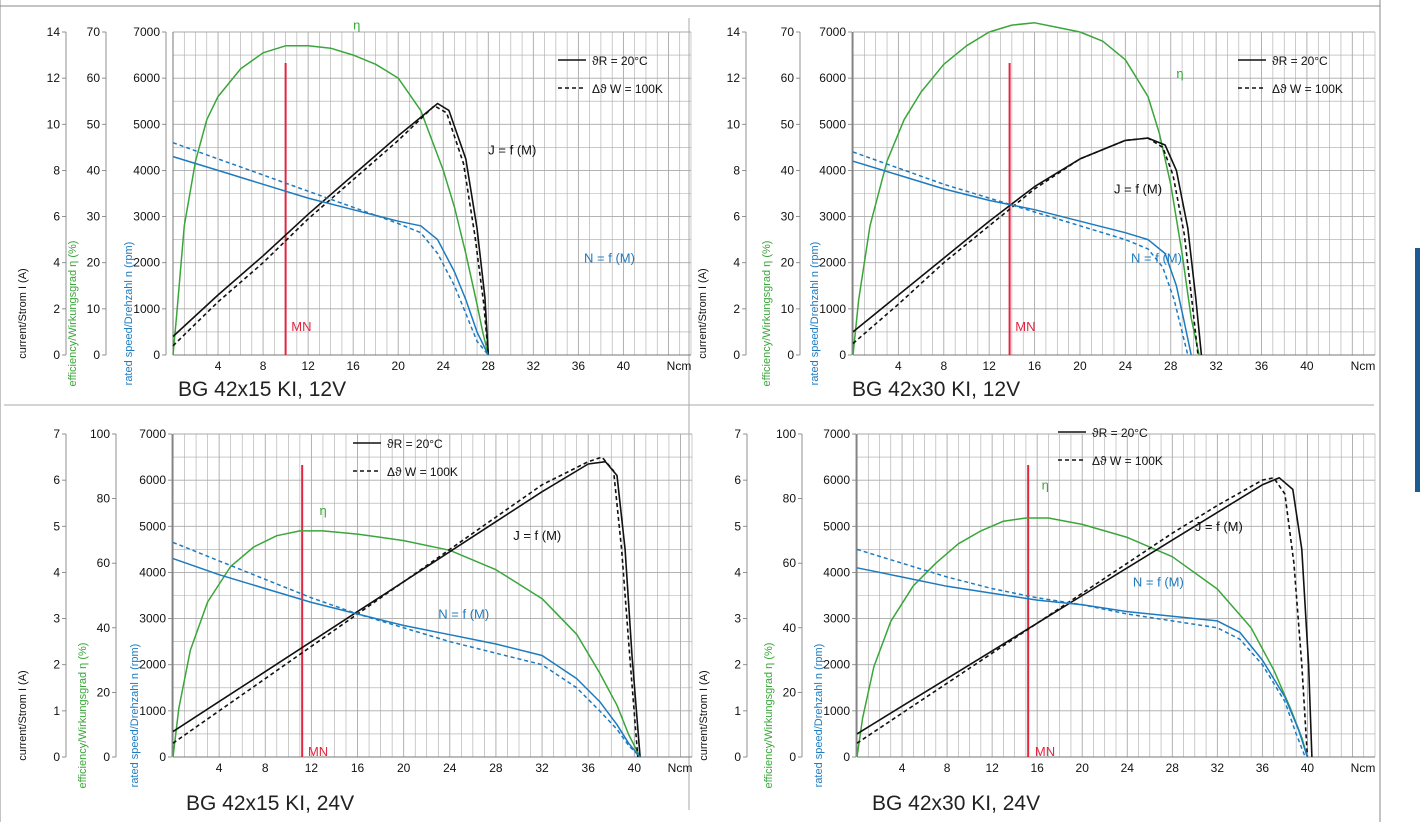 The width and height of the screenshot is (1420, 822). What do you see at coordinates (736, 355) in the screenshot?
I see `current-tick-label: 0` at bounding box center [736, 355].